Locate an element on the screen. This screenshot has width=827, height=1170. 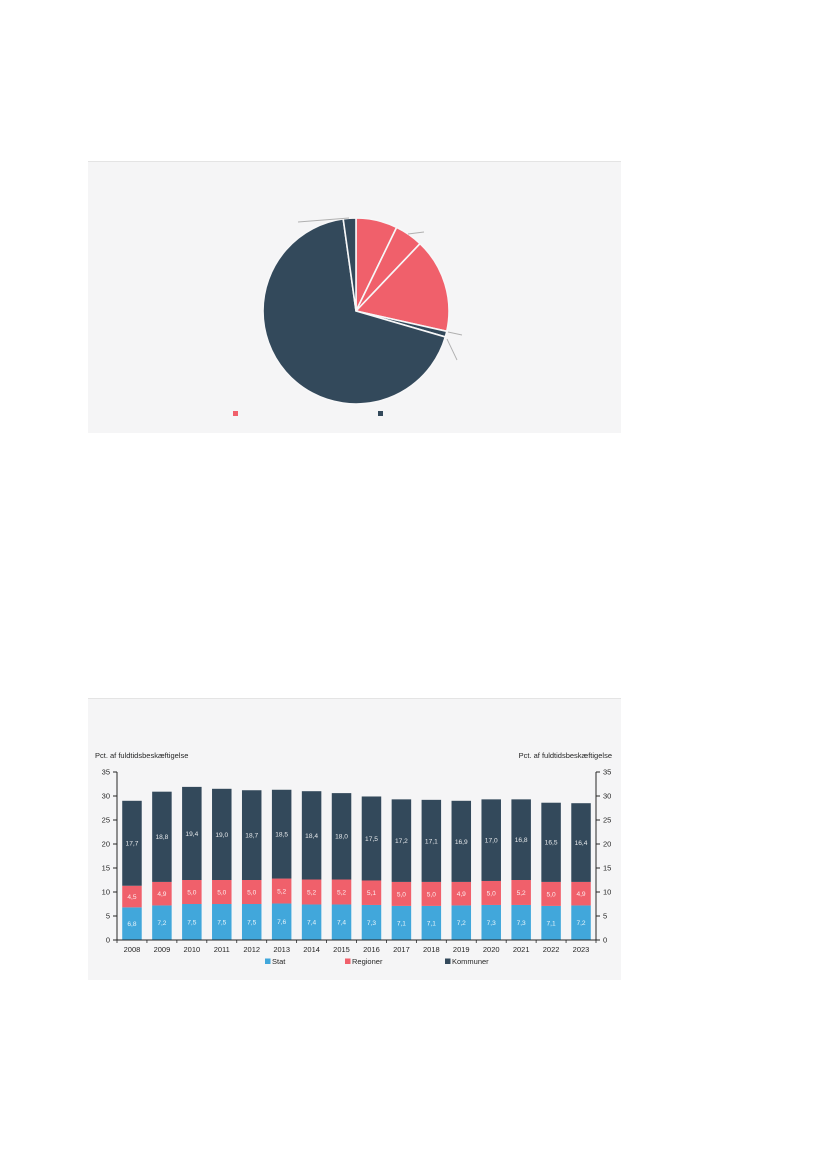
x-tick-label: 2020 is located at coordinates (491, 949).